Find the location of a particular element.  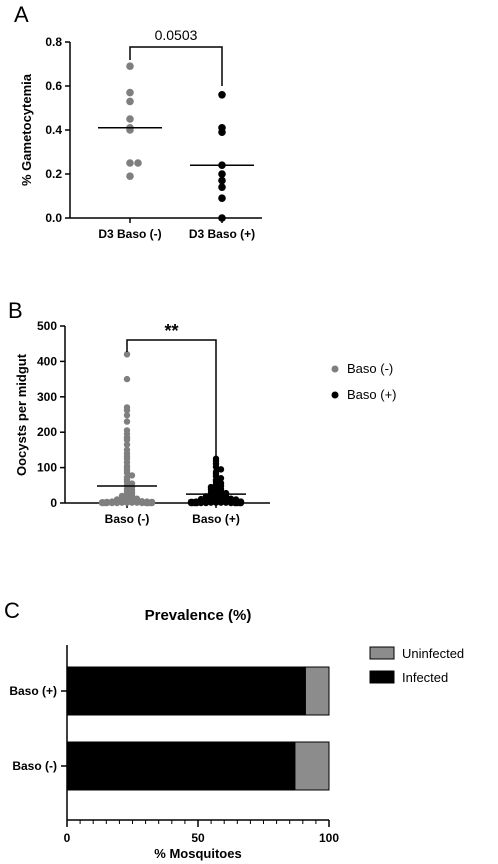

y-tick-label: 0.6 is located at coordinates (53, 86).